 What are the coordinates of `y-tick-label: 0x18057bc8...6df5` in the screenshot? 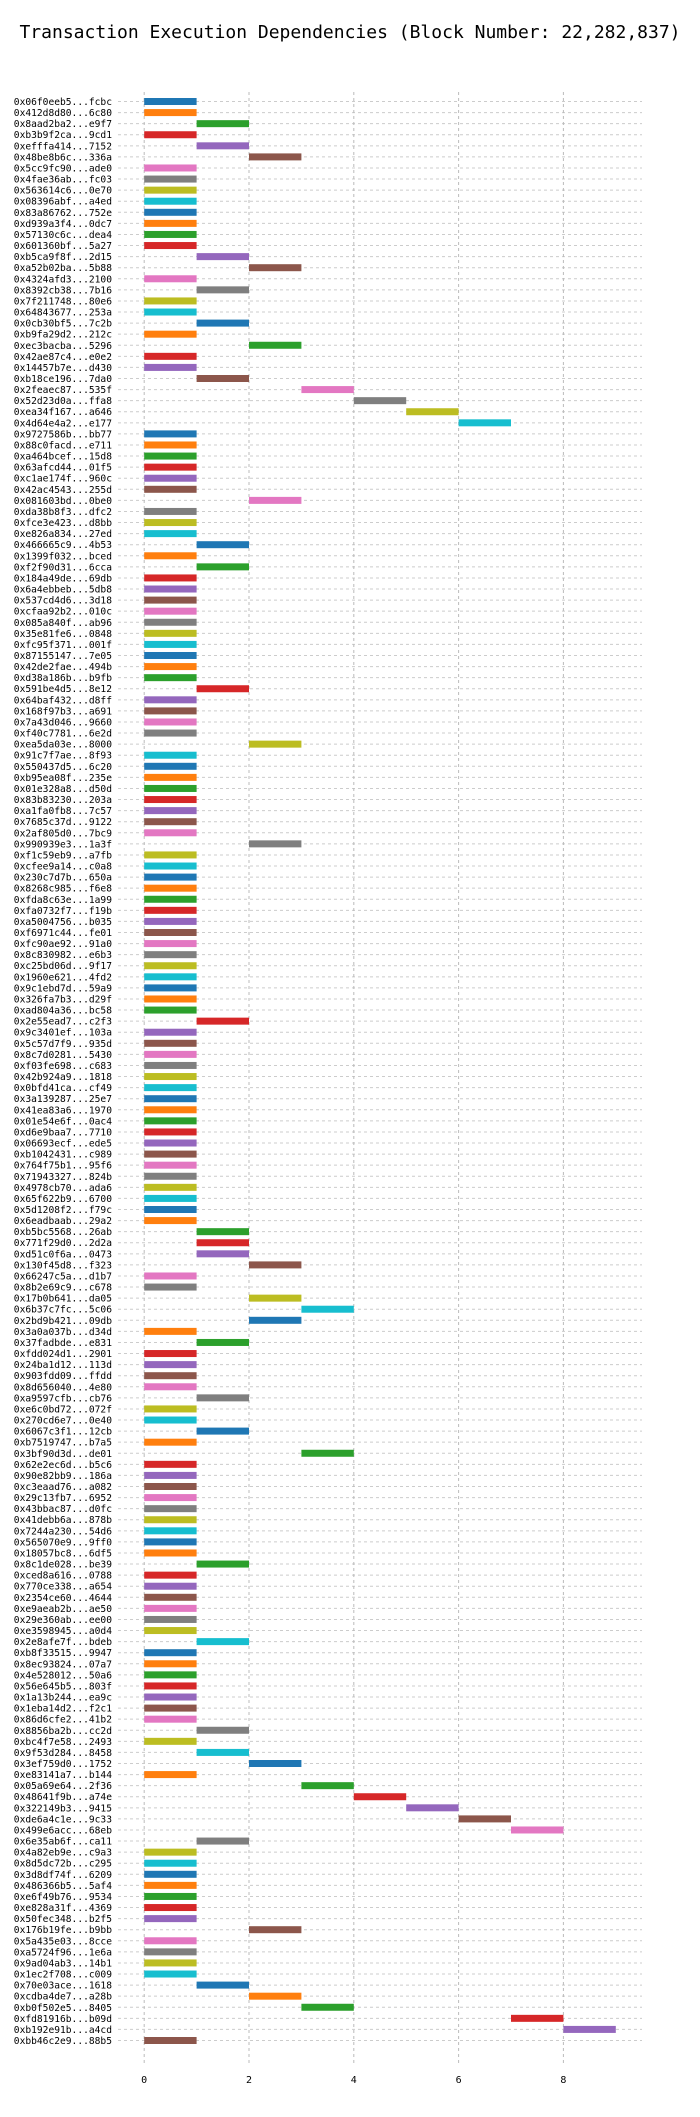 It's located at (63, 1553).